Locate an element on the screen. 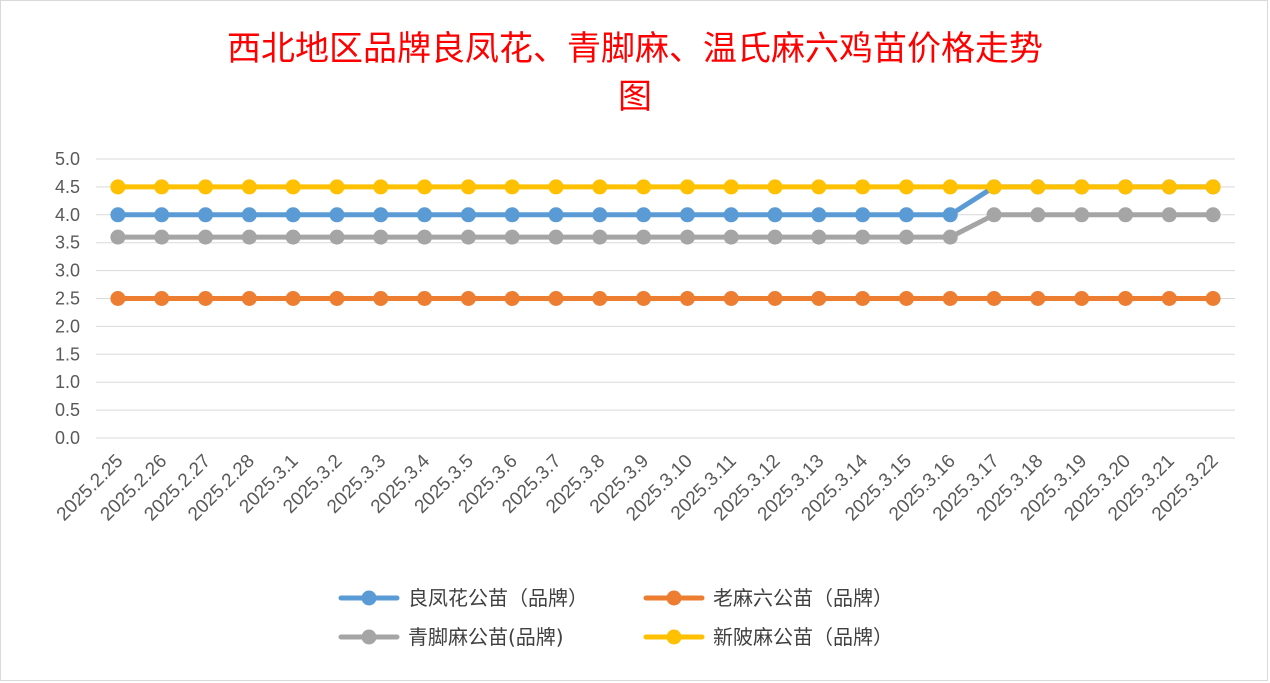 This screenshot has width=1270, height=683. chart-title: 西北地区品牌良凤花、青脚麻、温氏麻六鸡苗价格走势 图 is located at coordinates (635, 73).